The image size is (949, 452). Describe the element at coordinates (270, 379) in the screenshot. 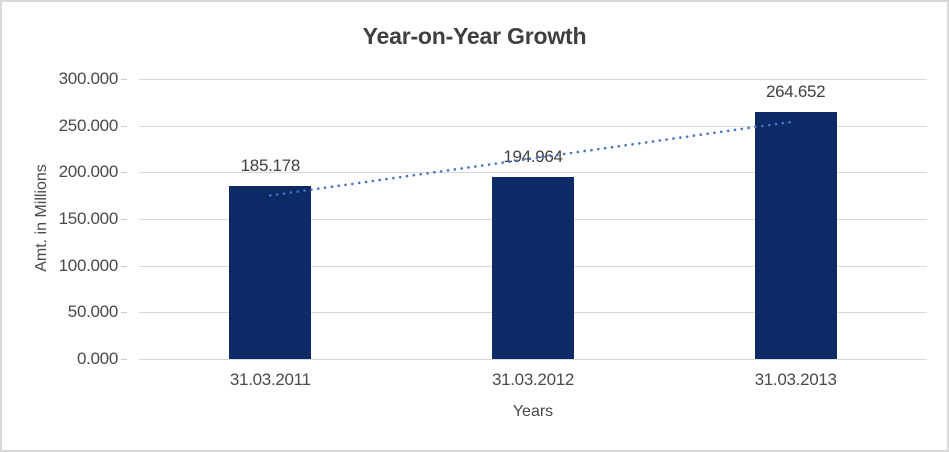

I see `x-tick-label: 31.03.2011` at that location.